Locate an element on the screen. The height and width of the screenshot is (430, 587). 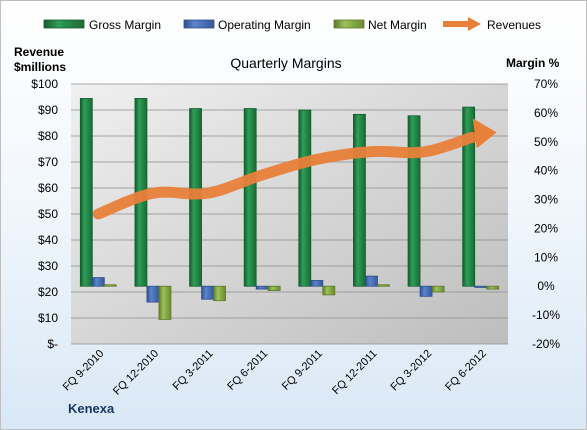
legend-label-operating-margin: Operating Margin is located at coordinates (264, 25).